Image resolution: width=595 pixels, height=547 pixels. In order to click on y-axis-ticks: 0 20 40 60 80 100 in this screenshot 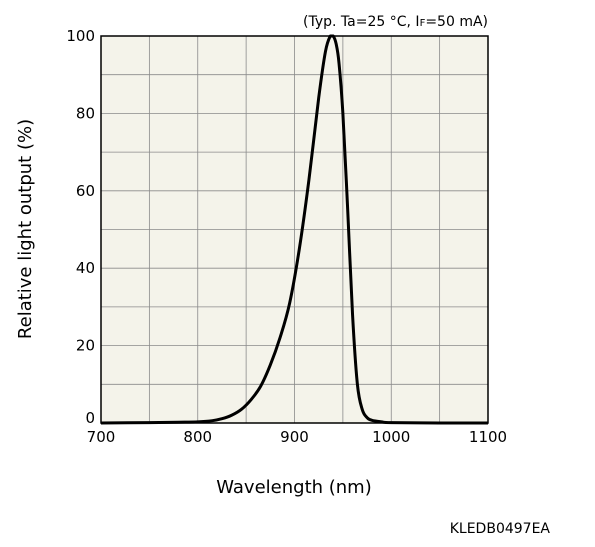, I will do `click(80, 227)`.